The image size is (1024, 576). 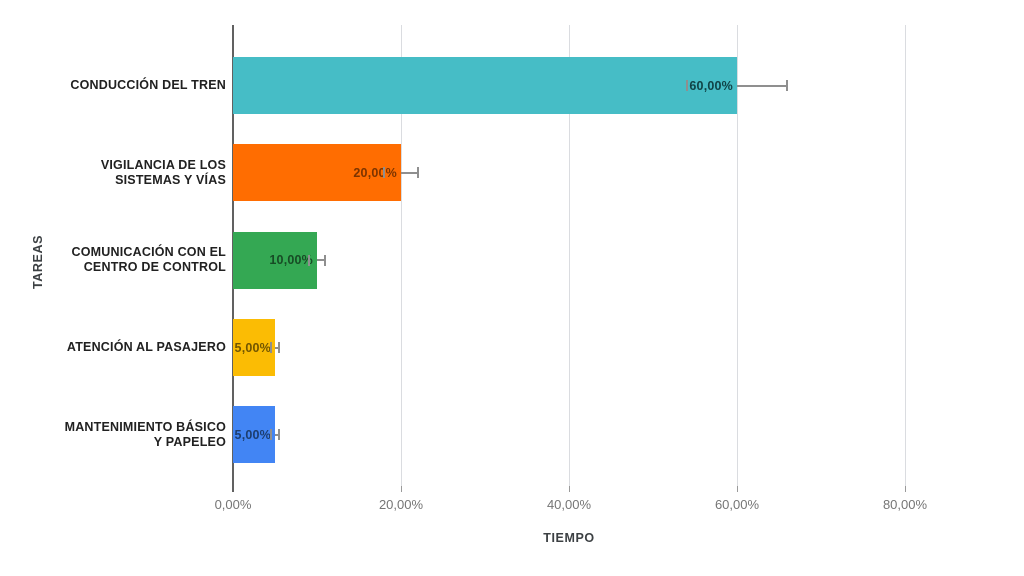 What do you see at coordinates (569, 538) in the screenshot?
I see `x-axis-title: TIEMPO` at bounding box center [569, 538].